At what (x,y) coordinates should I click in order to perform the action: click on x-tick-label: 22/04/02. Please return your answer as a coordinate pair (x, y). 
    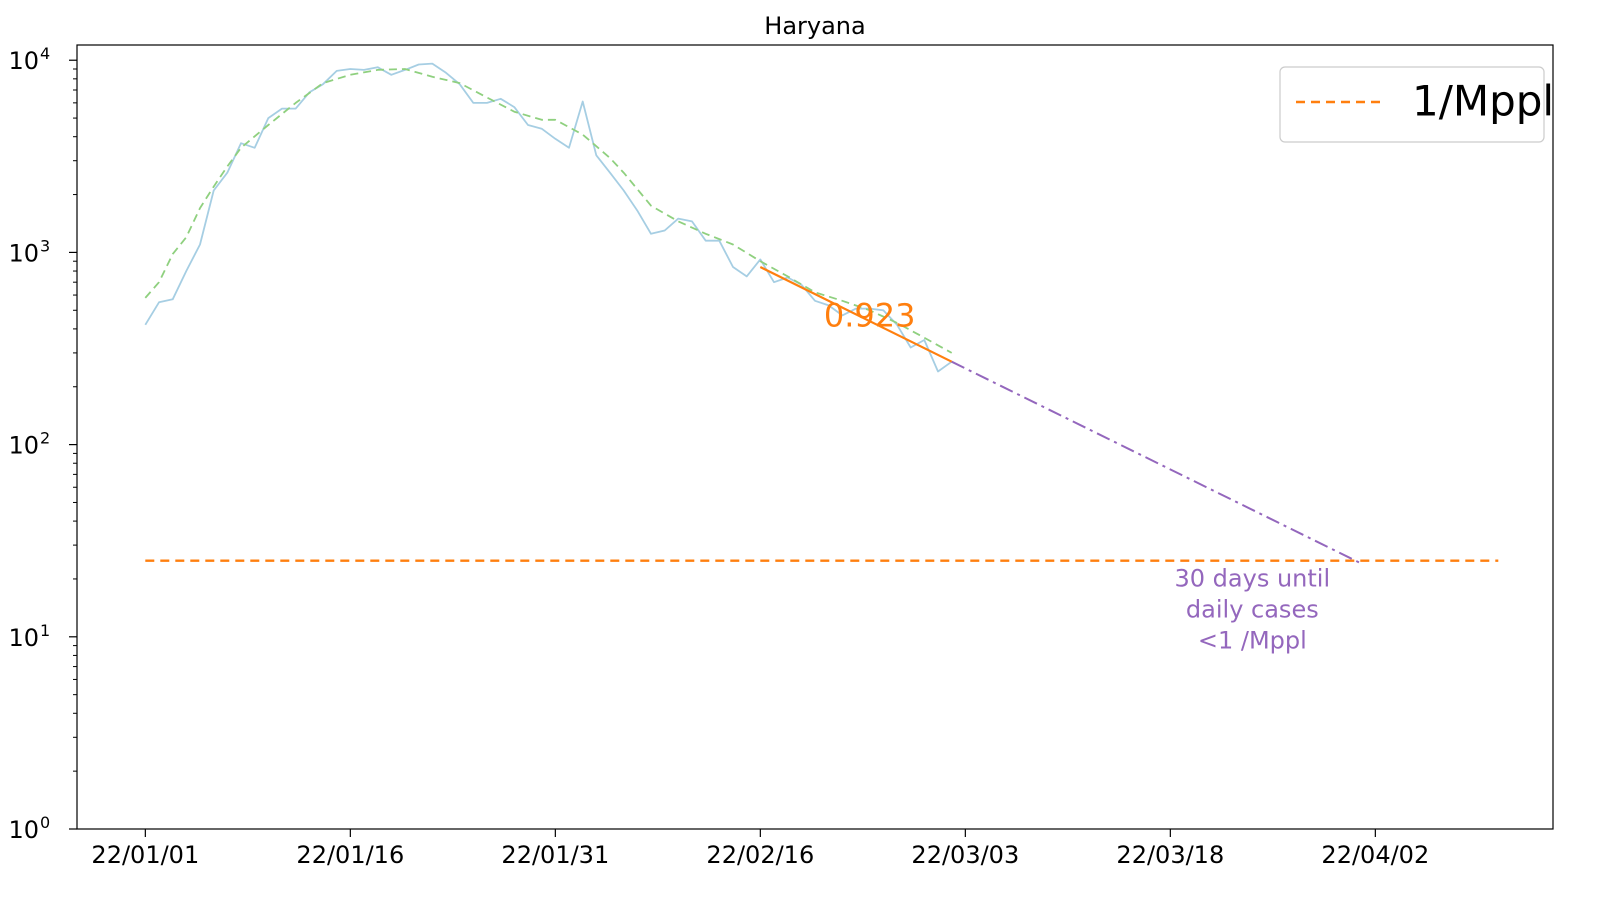
    Looking at the image, I should click on (1375, 855).